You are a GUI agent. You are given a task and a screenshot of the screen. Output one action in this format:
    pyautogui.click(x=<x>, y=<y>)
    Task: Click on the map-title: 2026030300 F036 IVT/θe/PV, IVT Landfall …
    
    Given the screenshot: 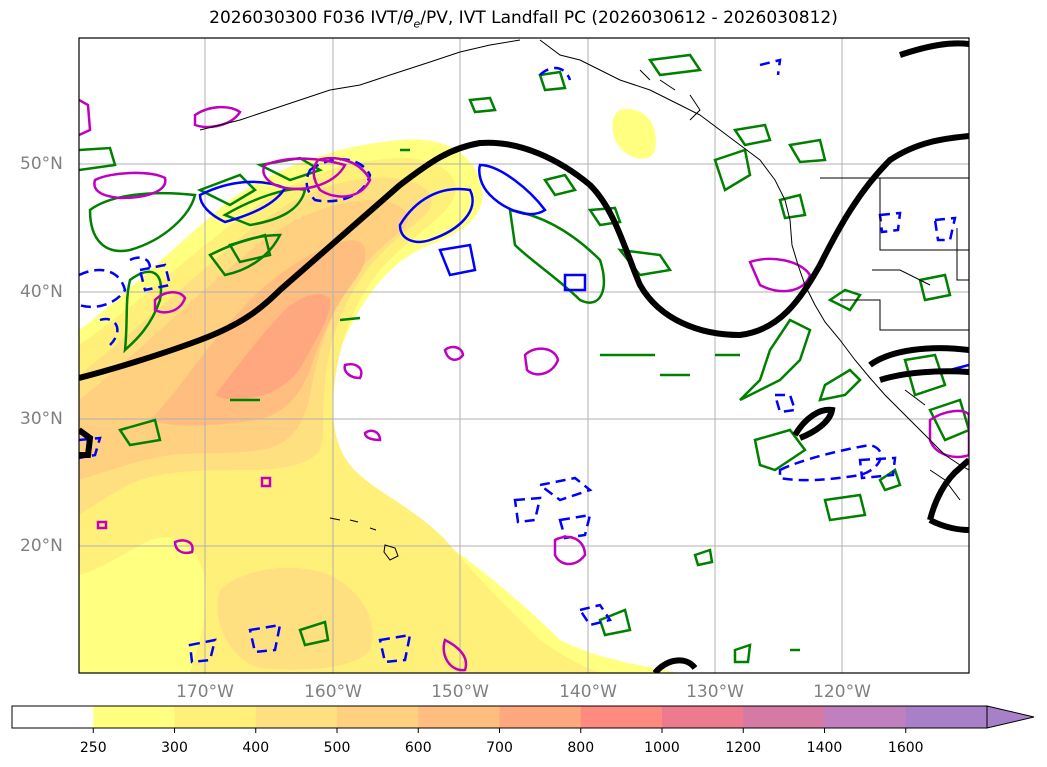 What is the action you would take?
    pyautogui.click(x=523, y=19)
    